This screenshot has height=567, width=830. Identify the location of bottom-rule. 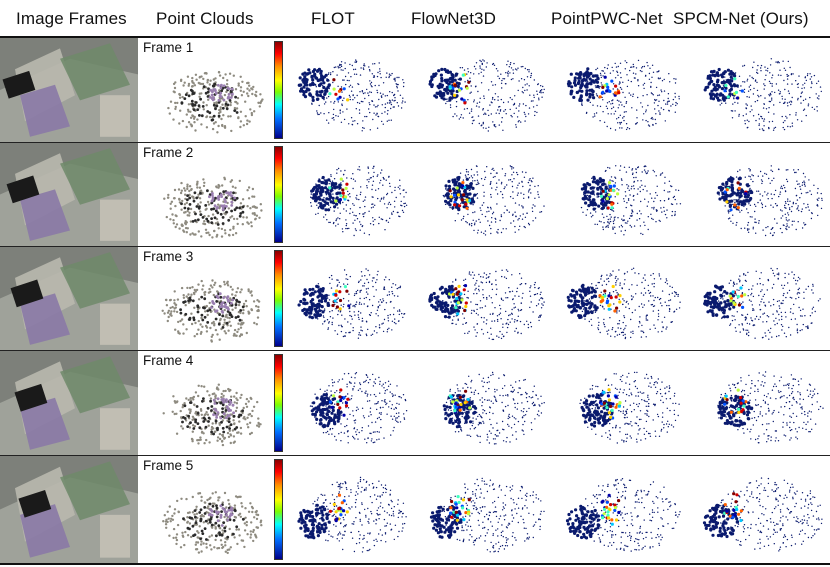
(415, 564).